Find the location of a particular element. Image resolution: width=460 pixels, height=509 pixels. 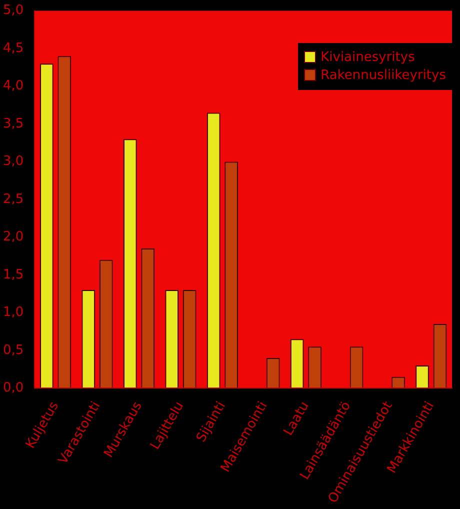

legend-label: Rakennusliikeyritys is located at coordinates (383, 75).